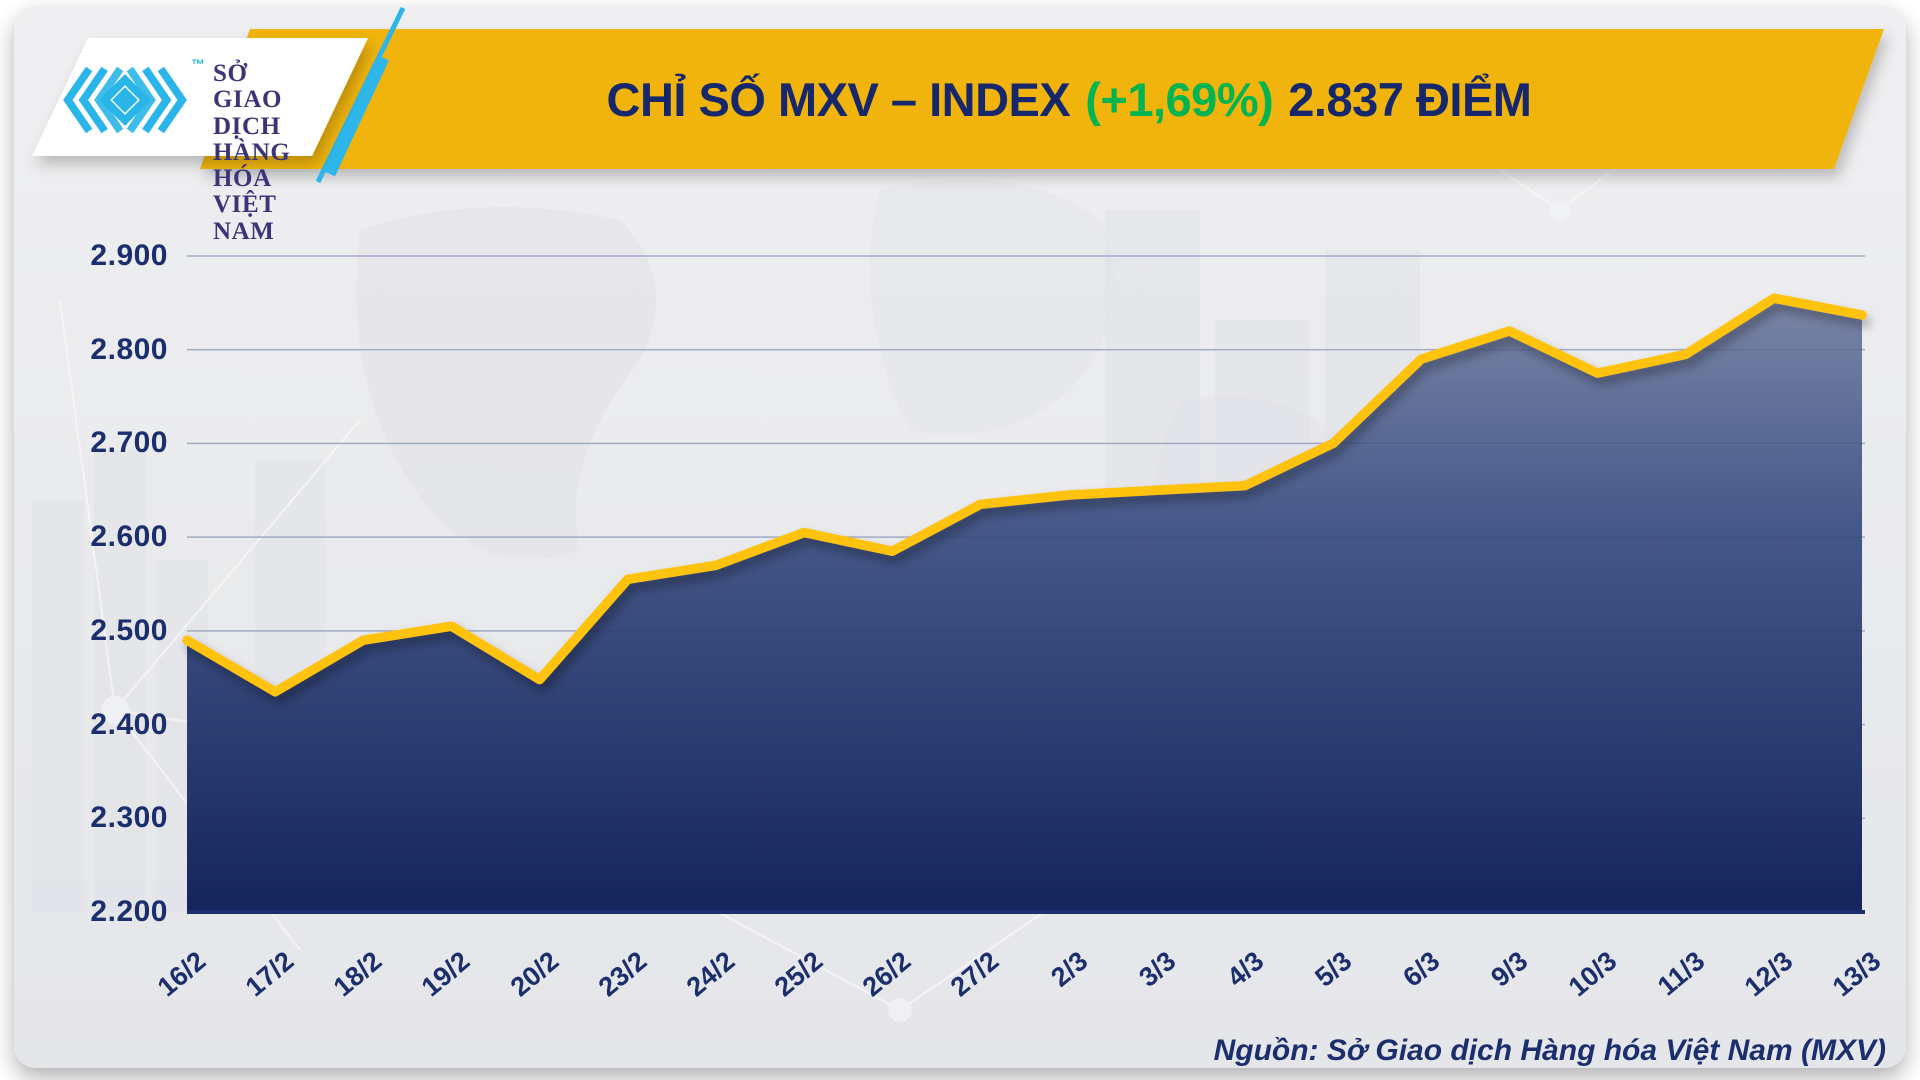  I want to click on title-points: 2.837 ĐIỂM, so click(1410, 99).